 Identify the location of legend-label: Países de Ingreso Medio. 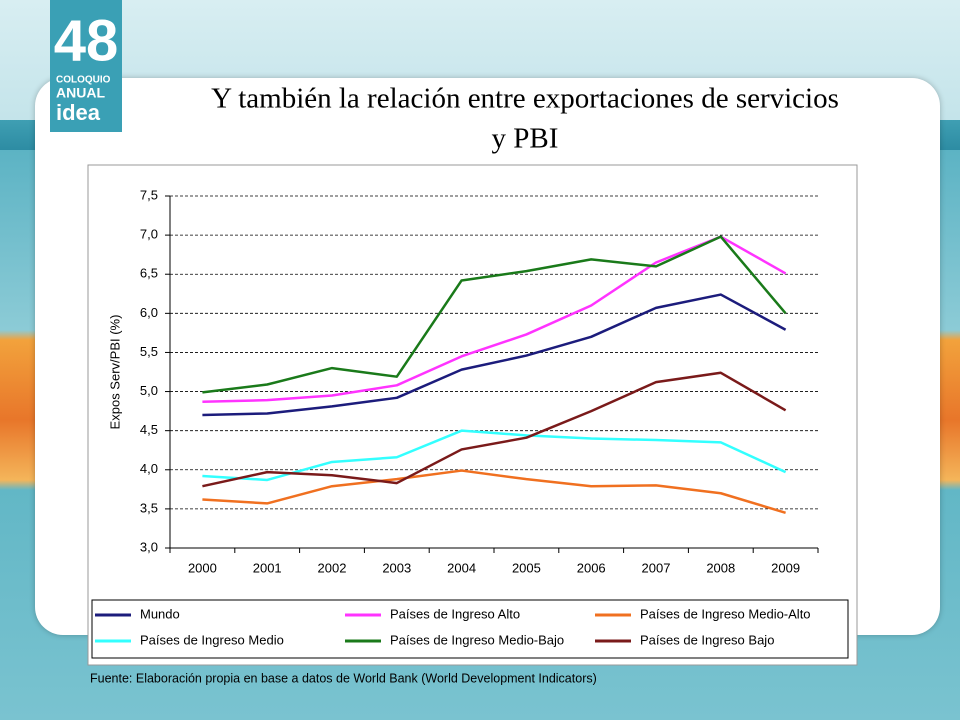
(212, 639).